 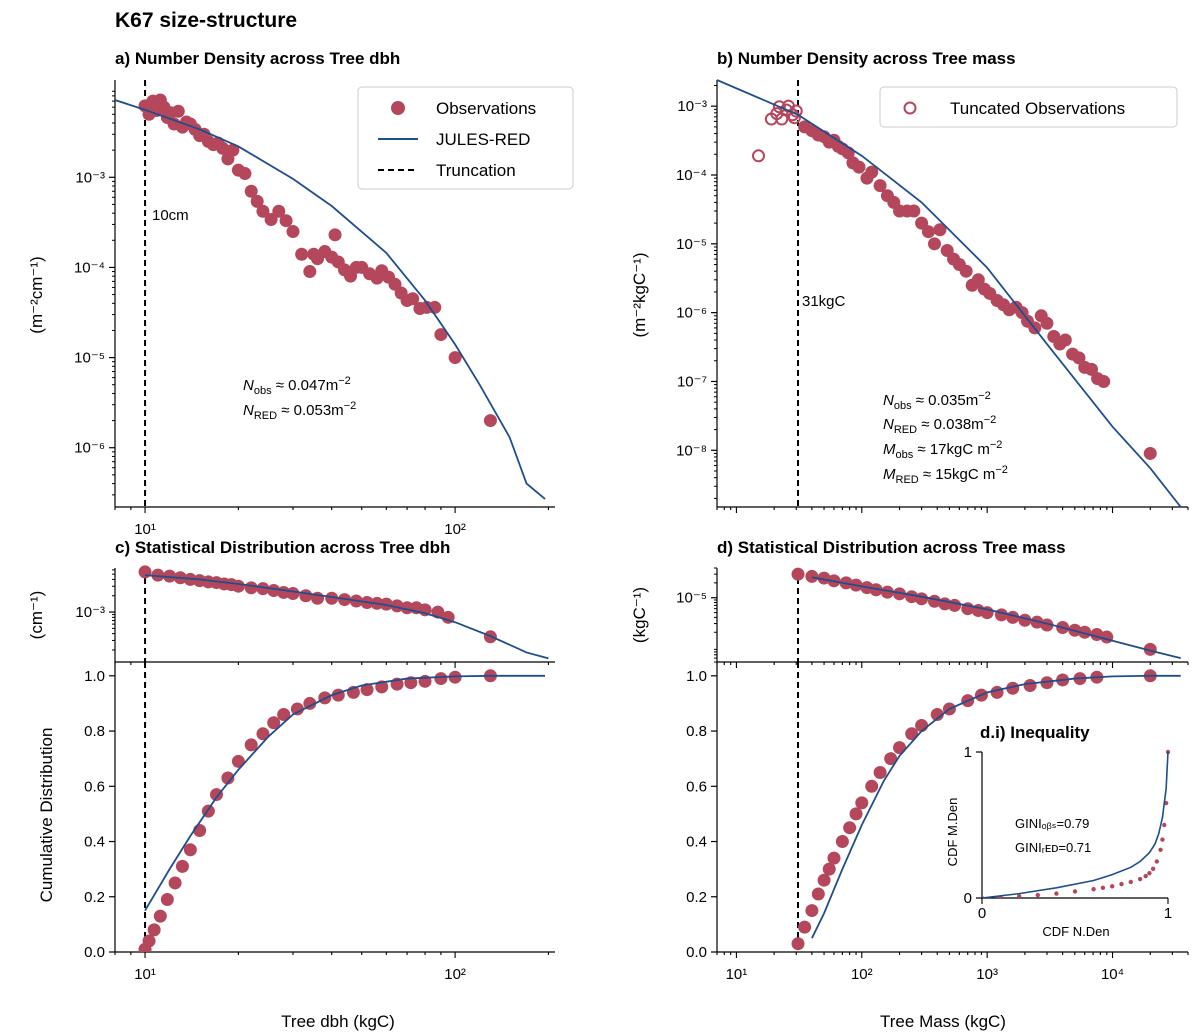 What do you see at coordinates (257, 58) in the screenshot?
I see `panel-a-title: a) Number Density across Tree dbh` at bounding box center [257, 58].